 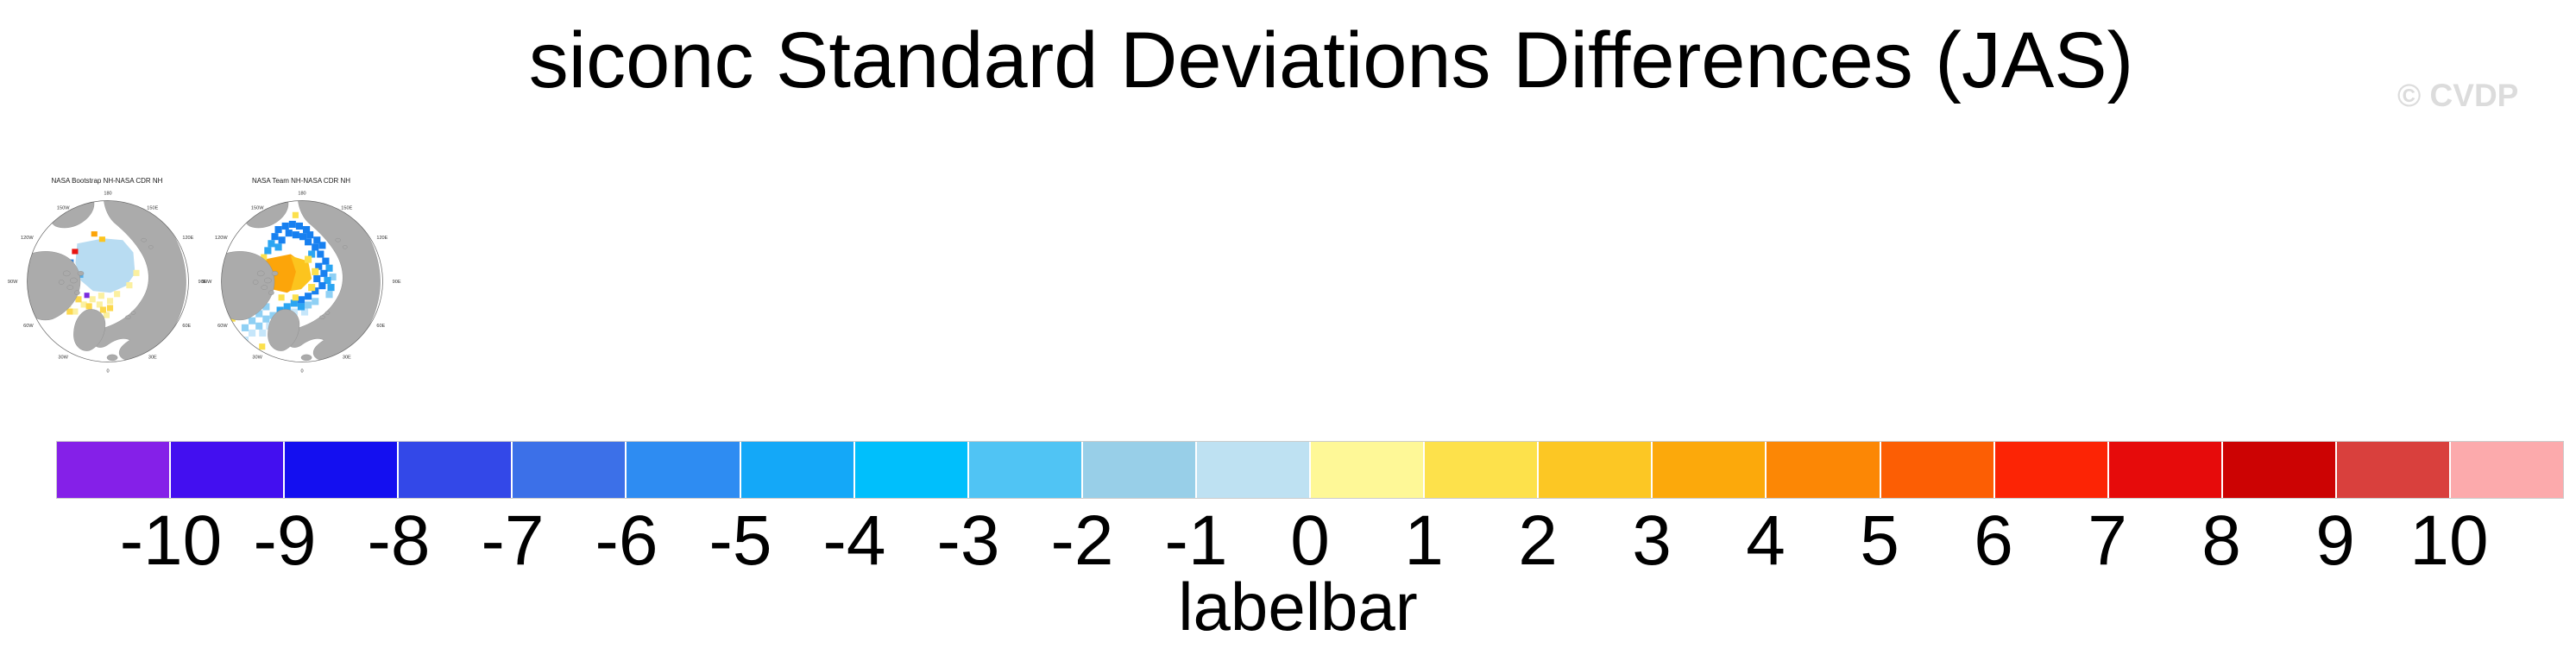 I want to click on colorbar-tick-label: -10, so click(x=171, y=540).